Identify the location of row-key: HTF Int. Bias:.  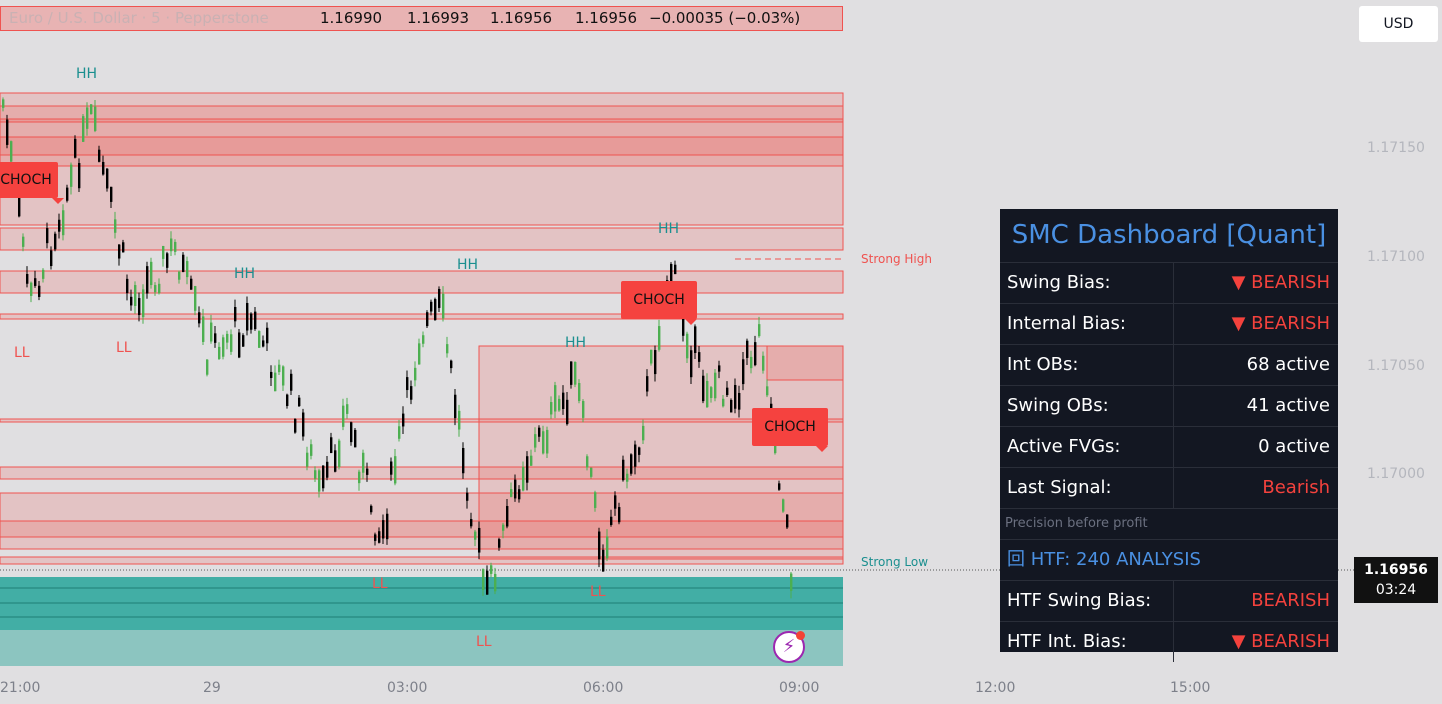
(1087, 642).